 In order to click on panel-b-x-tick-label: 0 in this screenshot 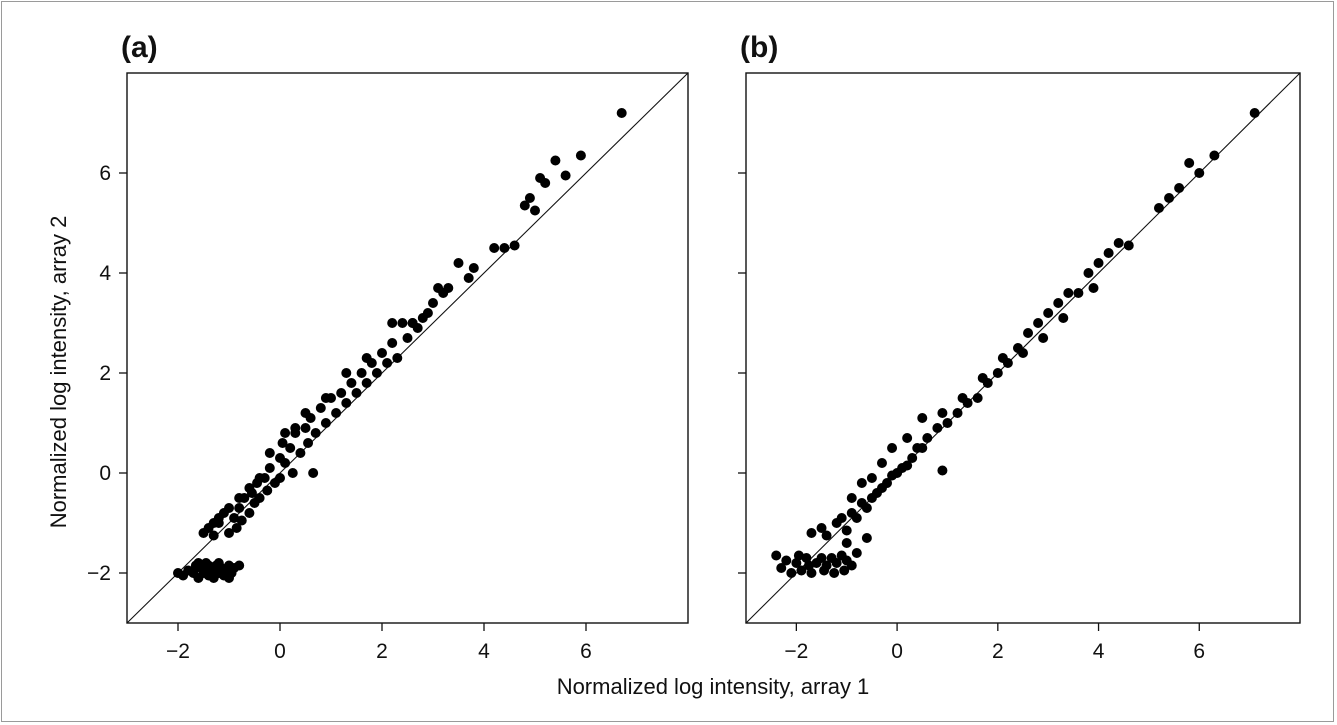, I will do `click(897, 651)`.